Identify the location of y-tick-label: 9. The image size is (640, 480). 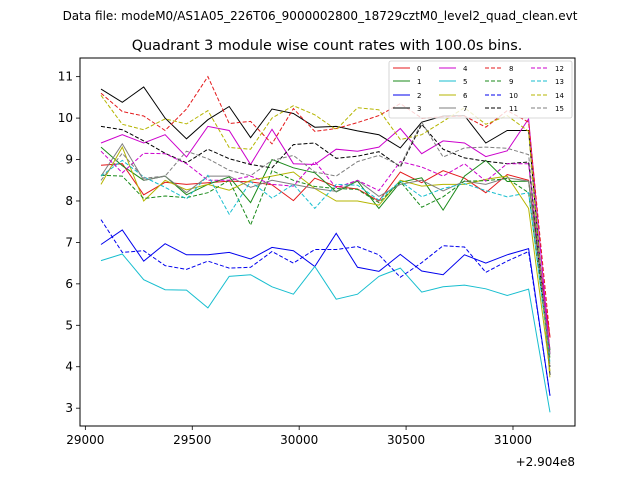
(69, 160).